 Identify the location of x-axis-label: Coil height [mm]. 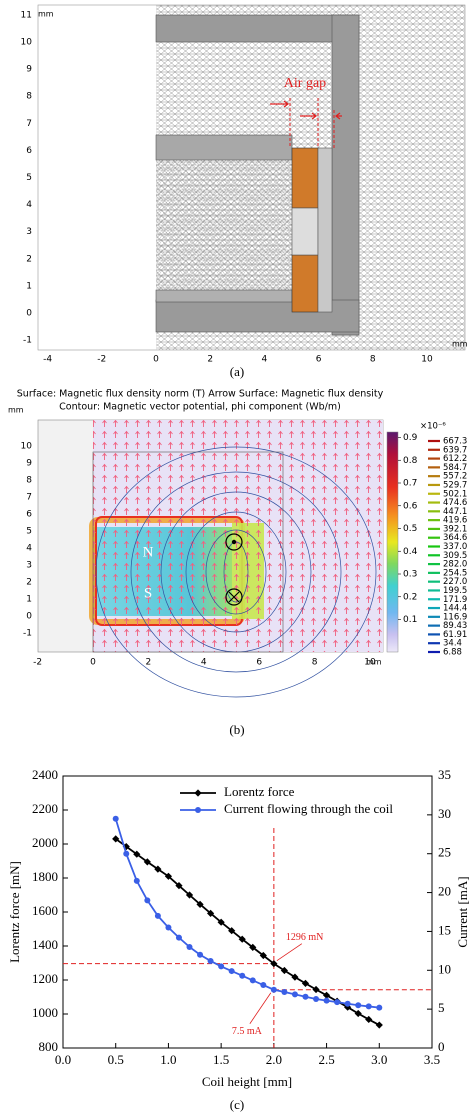
(247, 1081).